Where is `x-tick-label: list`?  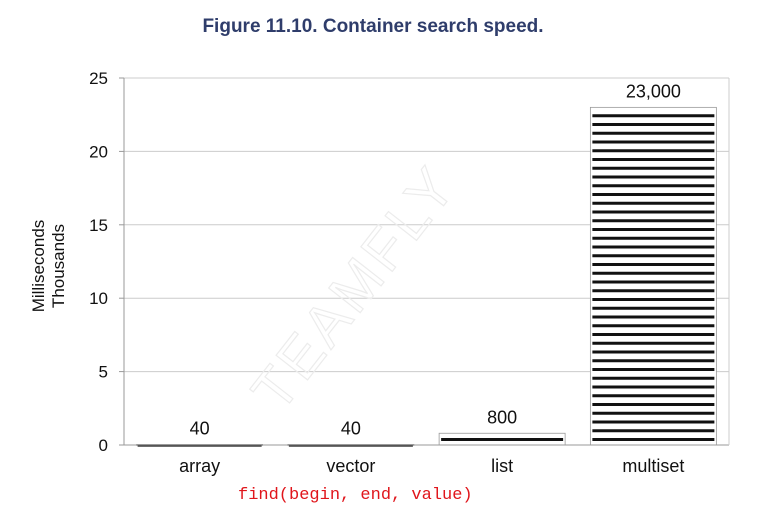
x-tick-label: list is located at coordinates (502, 466).